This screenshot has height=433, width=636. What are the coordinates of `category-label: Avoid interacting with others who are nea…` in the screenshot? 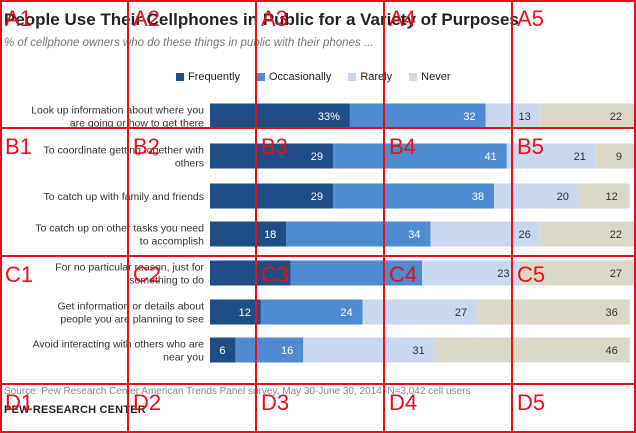 It's located at (119, 351).